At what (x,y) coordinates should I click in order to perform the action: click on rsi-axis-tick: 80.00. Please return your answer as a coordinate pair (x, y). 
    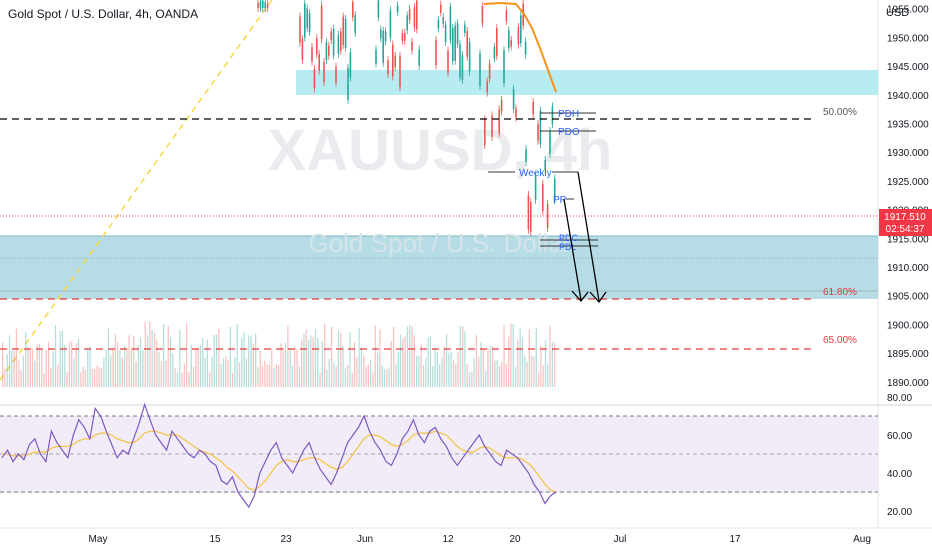
    Looking at the image, I should click on (899, 398).